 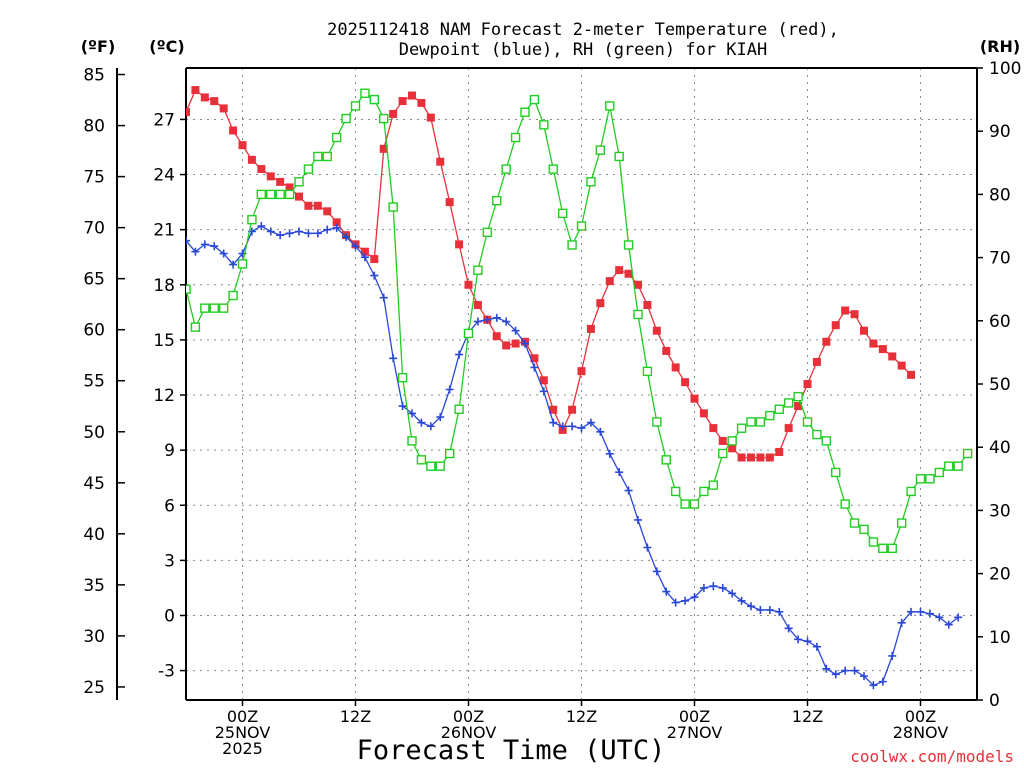 What do you see at coordinates (1000, 132) in the screenshot?
I see `rh-tick-label: 90` at bounding box center [1000, 132].